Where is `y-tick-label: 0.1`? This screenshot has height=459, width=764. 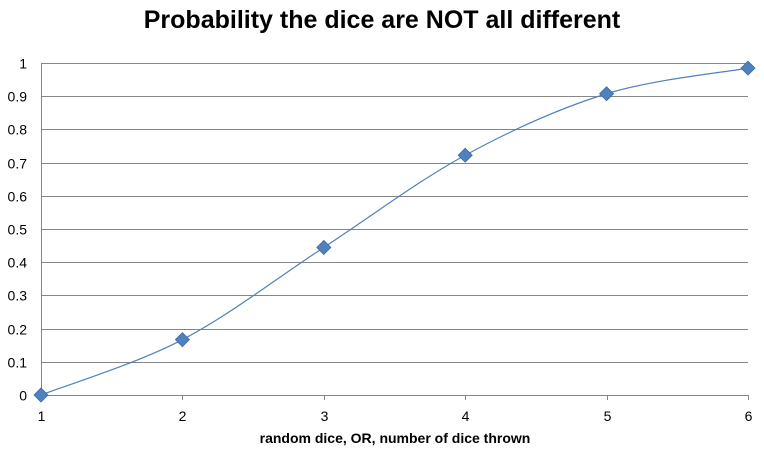
y-tick-label: 0.1 is located at coordinates (18, 363).